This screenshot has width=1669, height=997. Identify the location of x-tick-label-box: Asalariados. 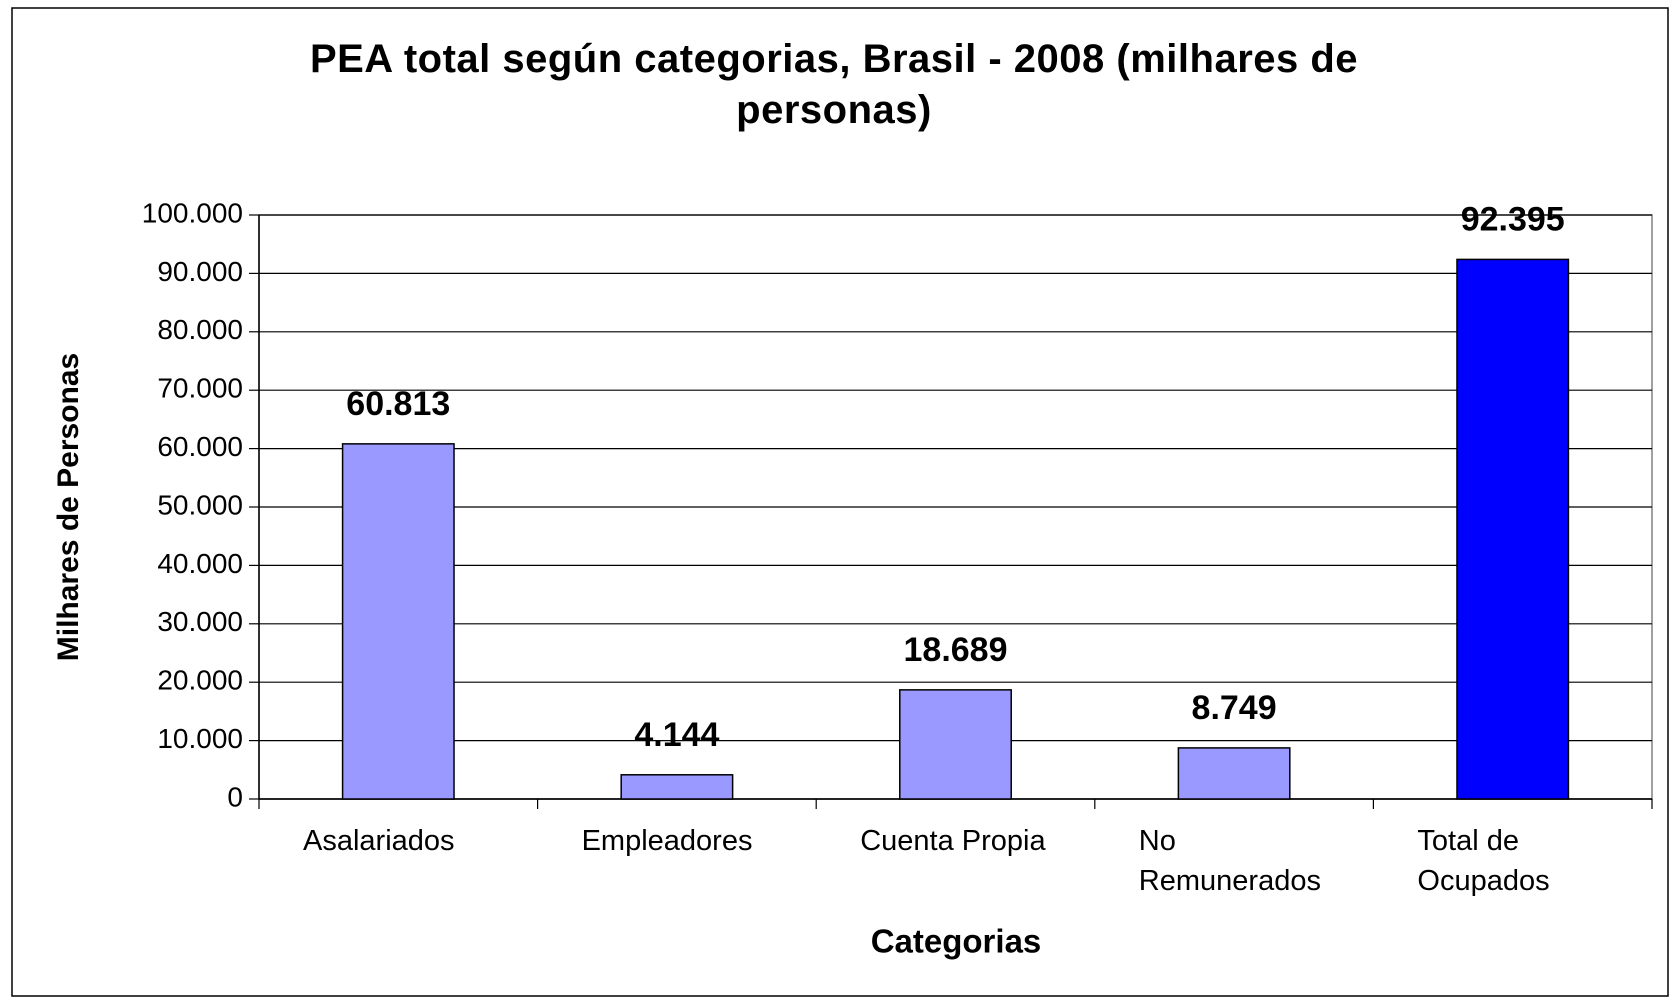
(379, 841).